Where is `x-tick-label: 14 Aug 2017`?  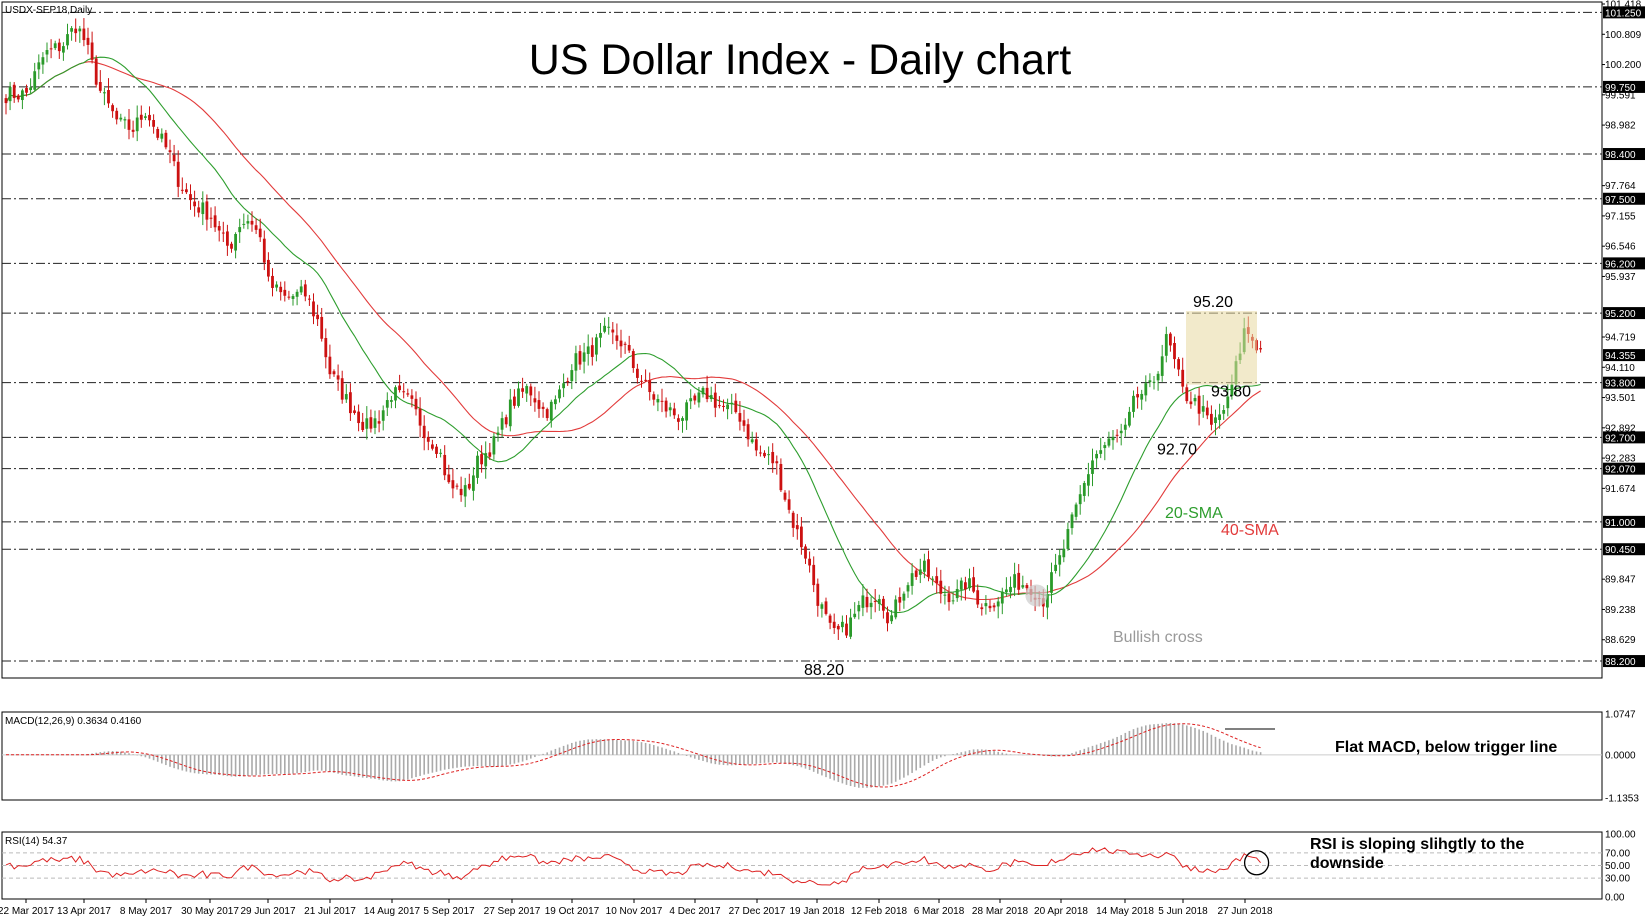 x-tick-label: 14 Aug 2017 is located at coordinates (392, 911).